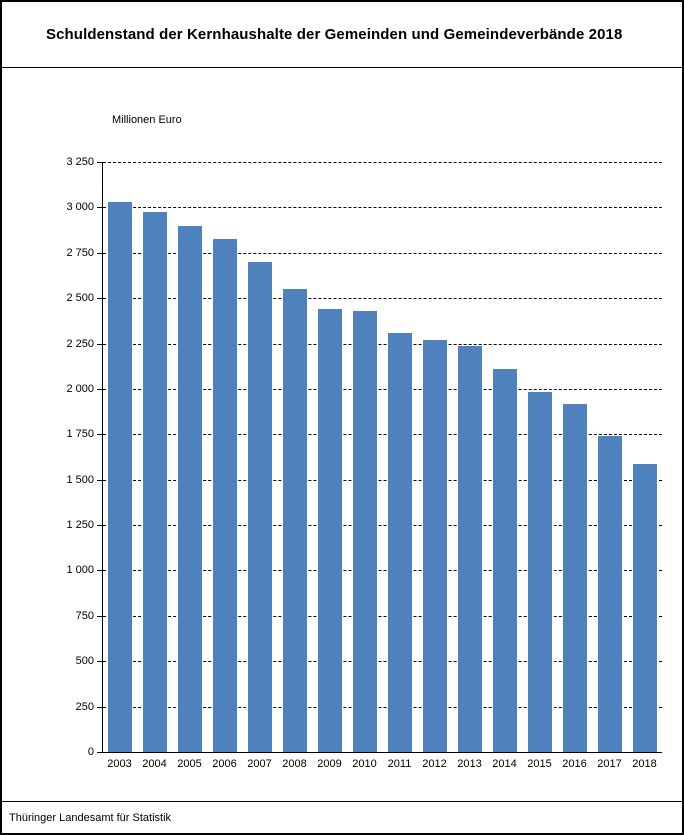  What do you see at coordinates (147, 120) in the screenshot?
I see `y-axis-unit-label: Millionen Euro` at bounding box center [147, 120].